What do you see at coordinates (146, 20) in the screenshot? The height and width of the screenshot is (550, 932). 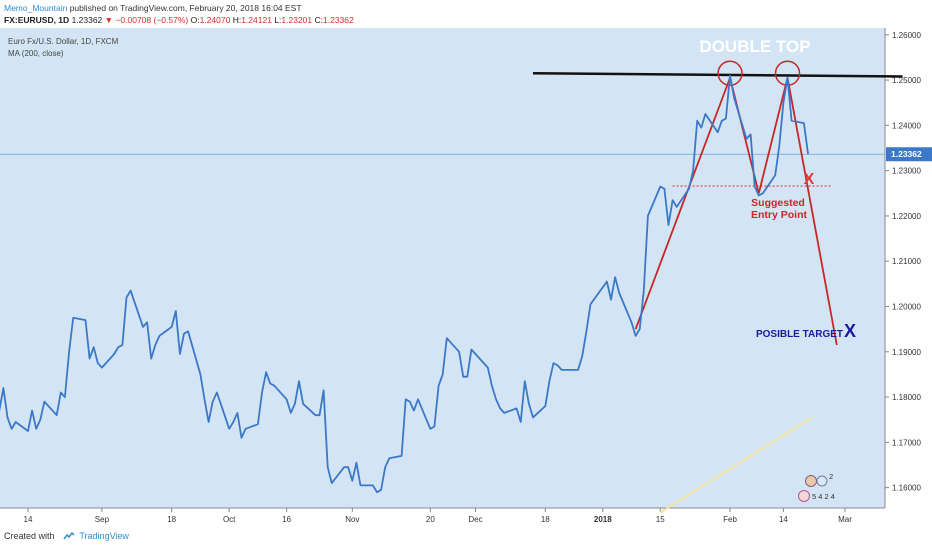 I see `change-value: ▼ −0.00708 (−0.57%)` at bounding box center [146, 20].